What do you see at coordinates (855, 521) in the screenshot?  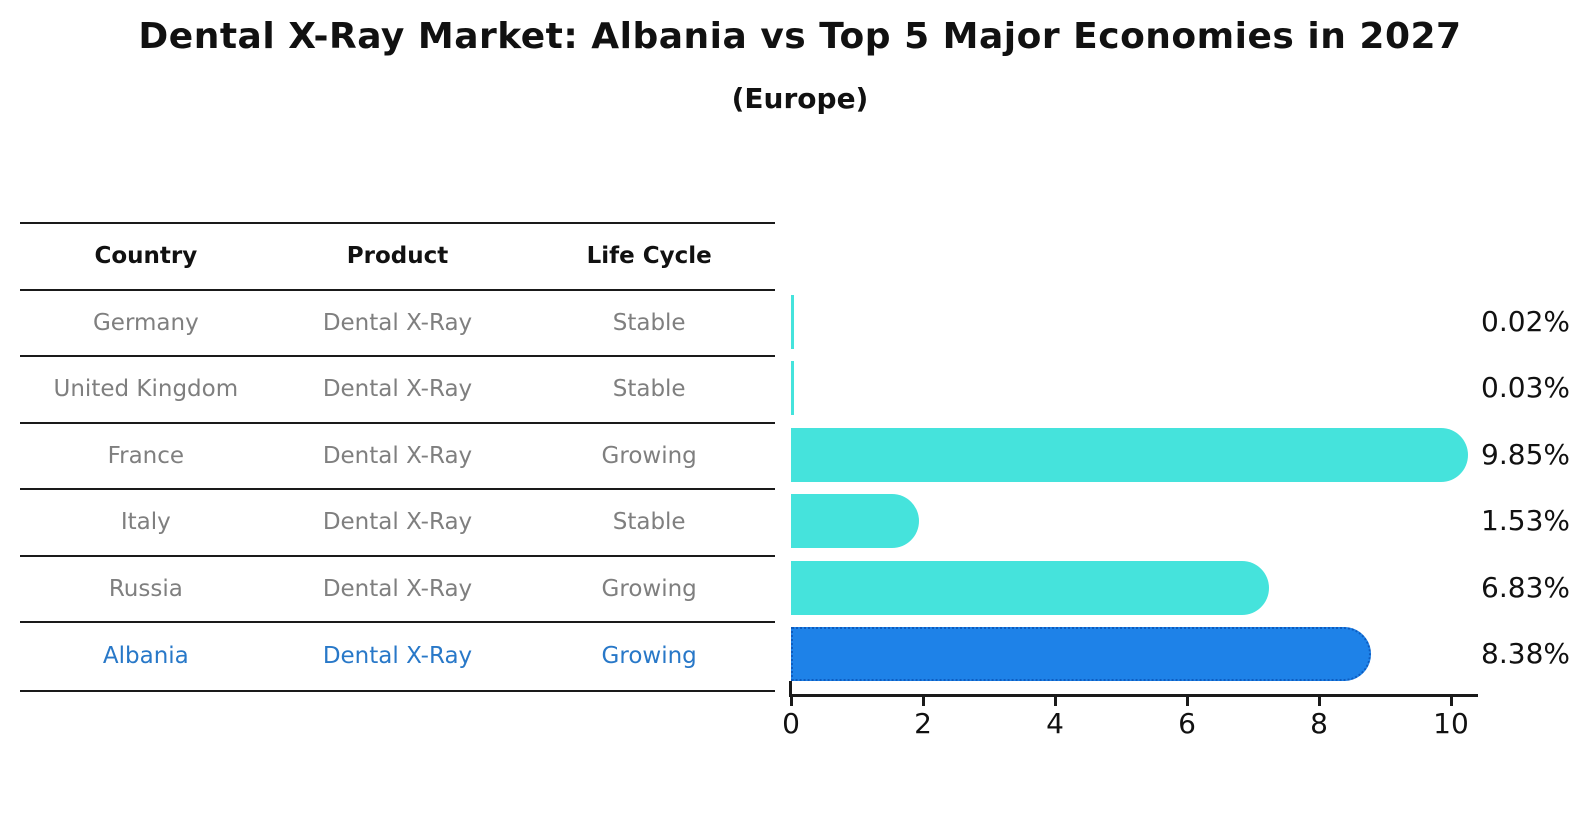 I see `bar-italy` at bounding box center [855, 521].